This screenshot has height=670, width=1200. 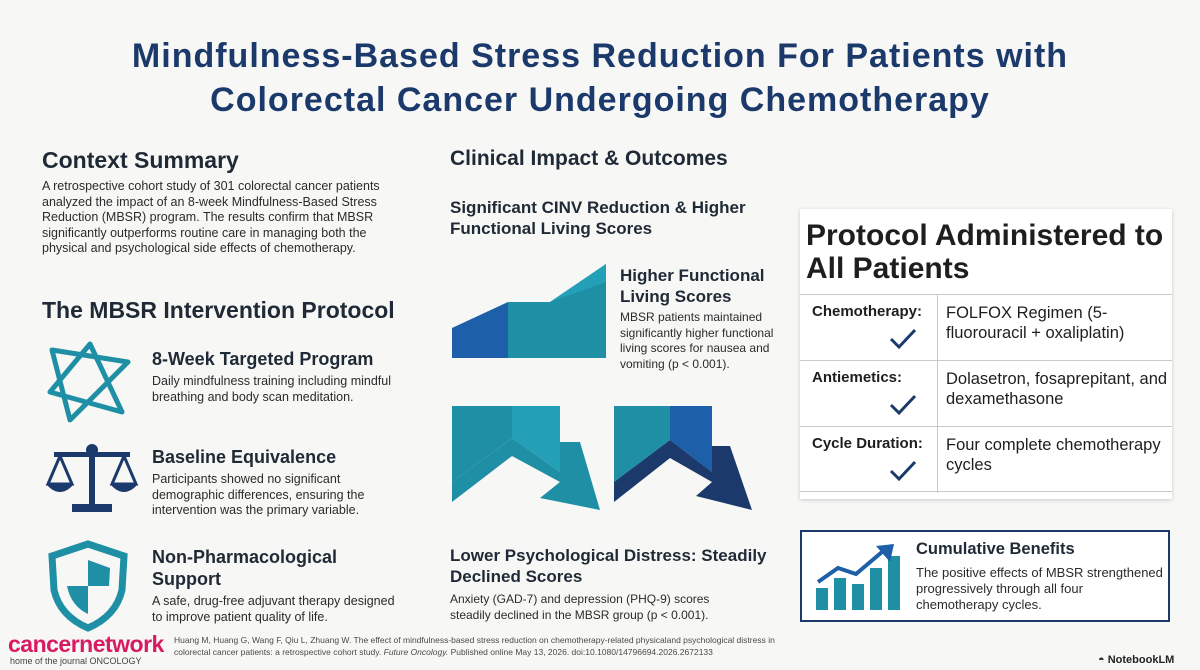 I want to click on rising-shape-icon, so click(x=529, y=311).